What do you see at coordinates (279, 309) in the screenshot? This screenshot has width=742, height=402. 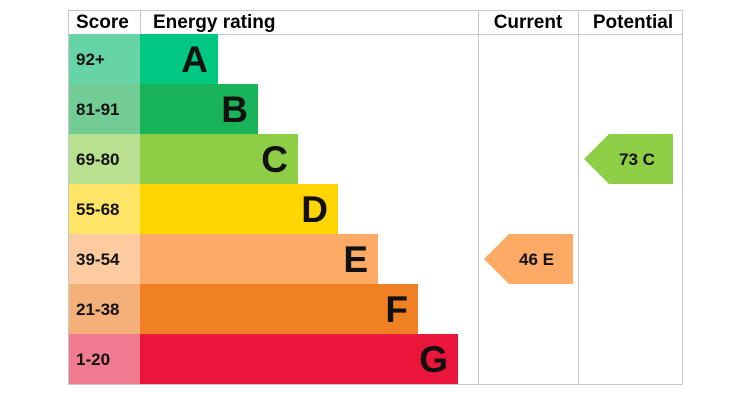 I see `band-bar-f` at bounding box center [279, 309].